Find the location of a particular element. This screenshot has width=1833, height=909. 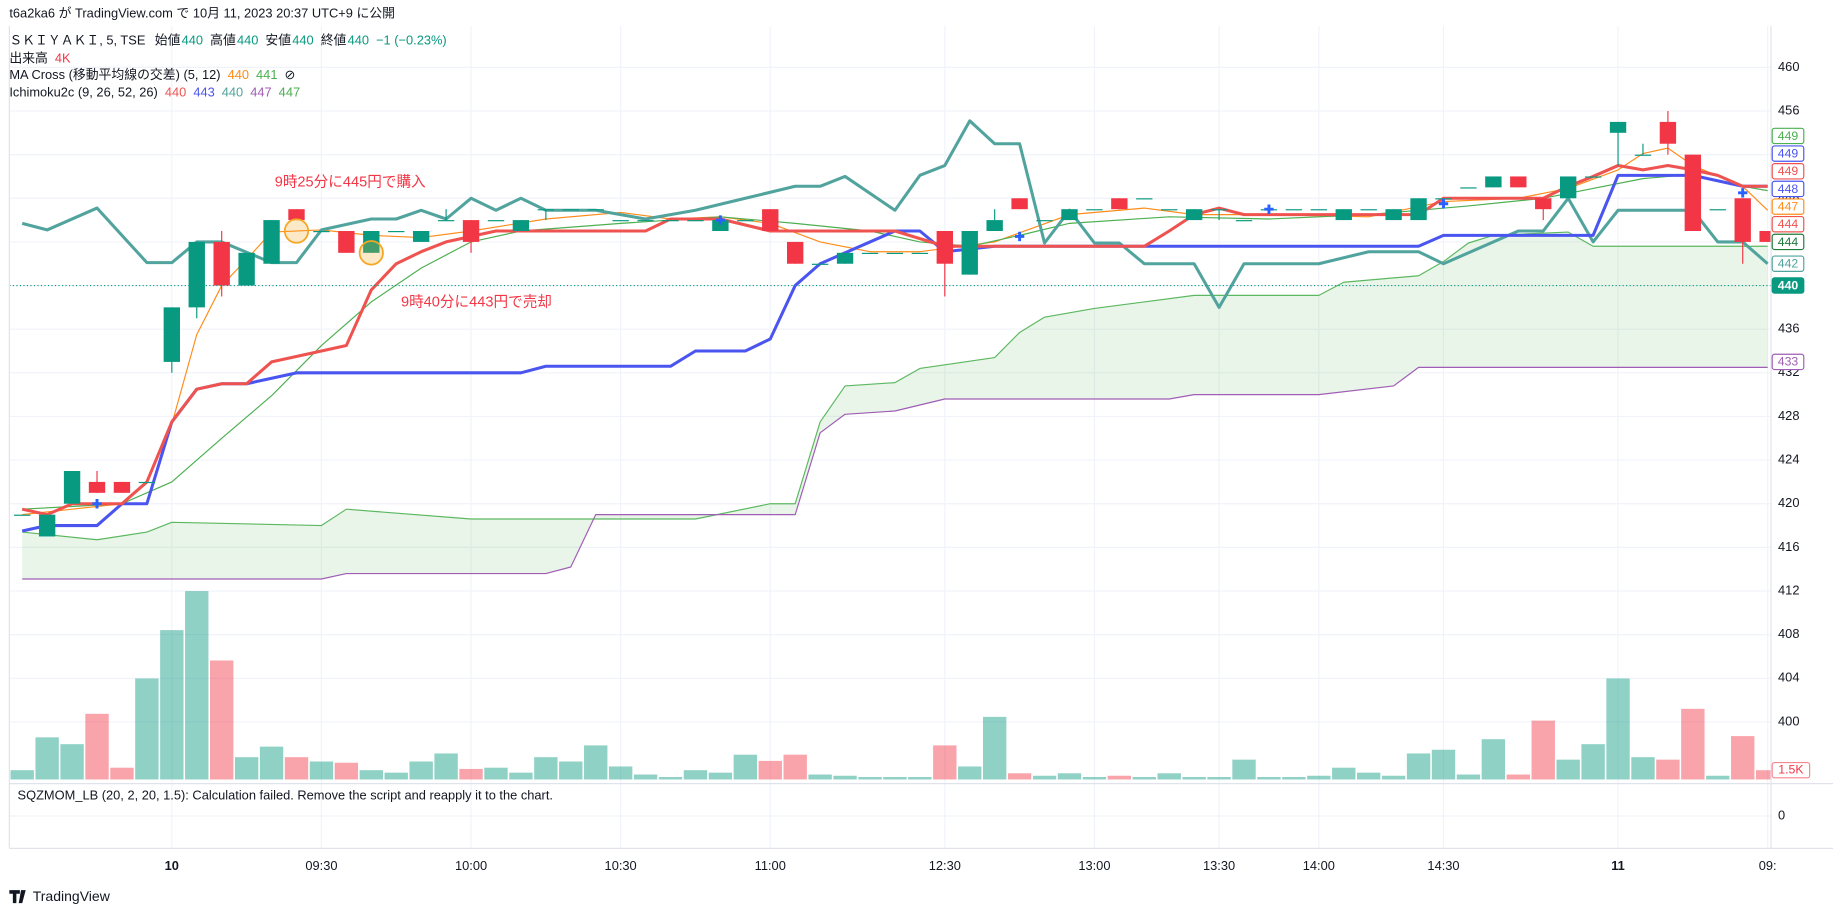

y-tick-label: 460 is located at coordinates (1788, 66).